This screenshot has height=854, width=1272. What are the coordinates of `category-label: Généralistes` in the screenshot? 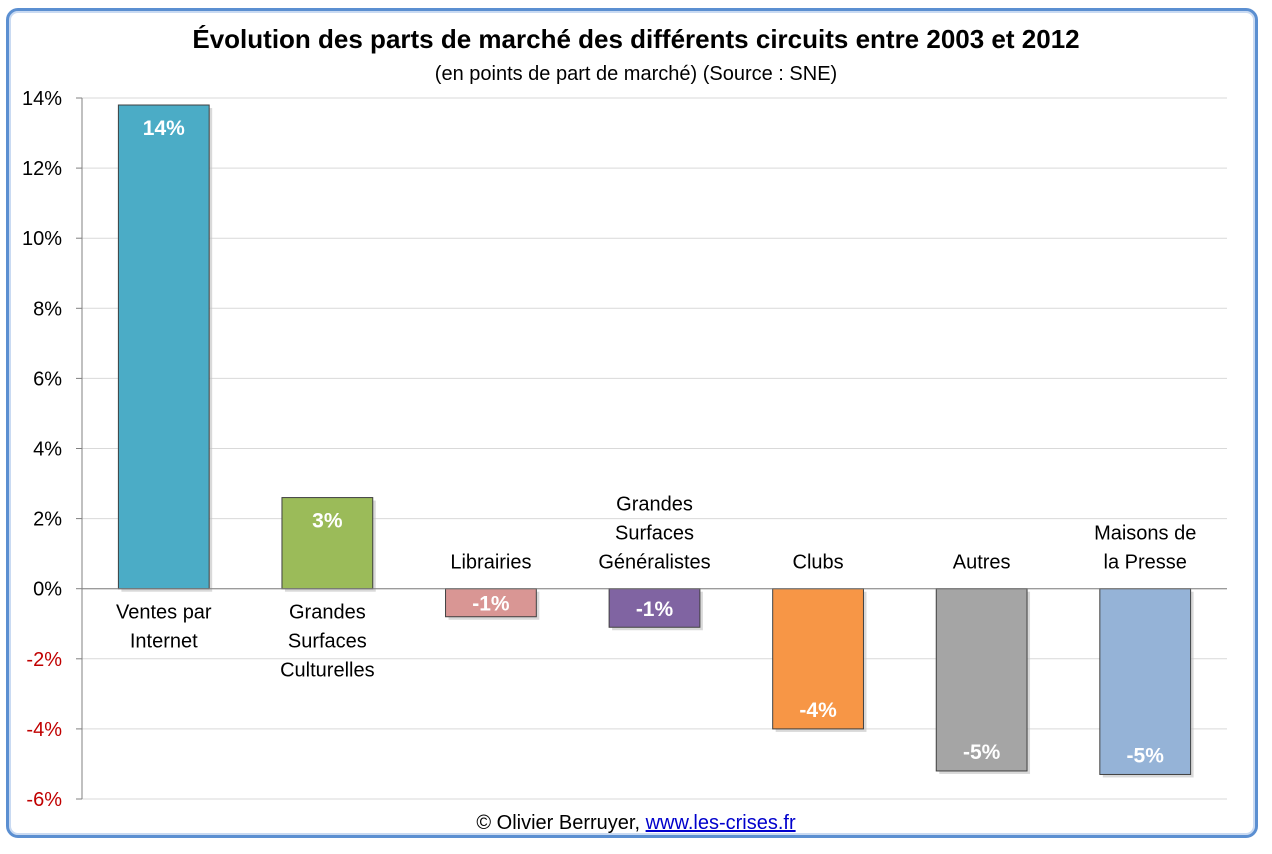 It's located at (654, 563).